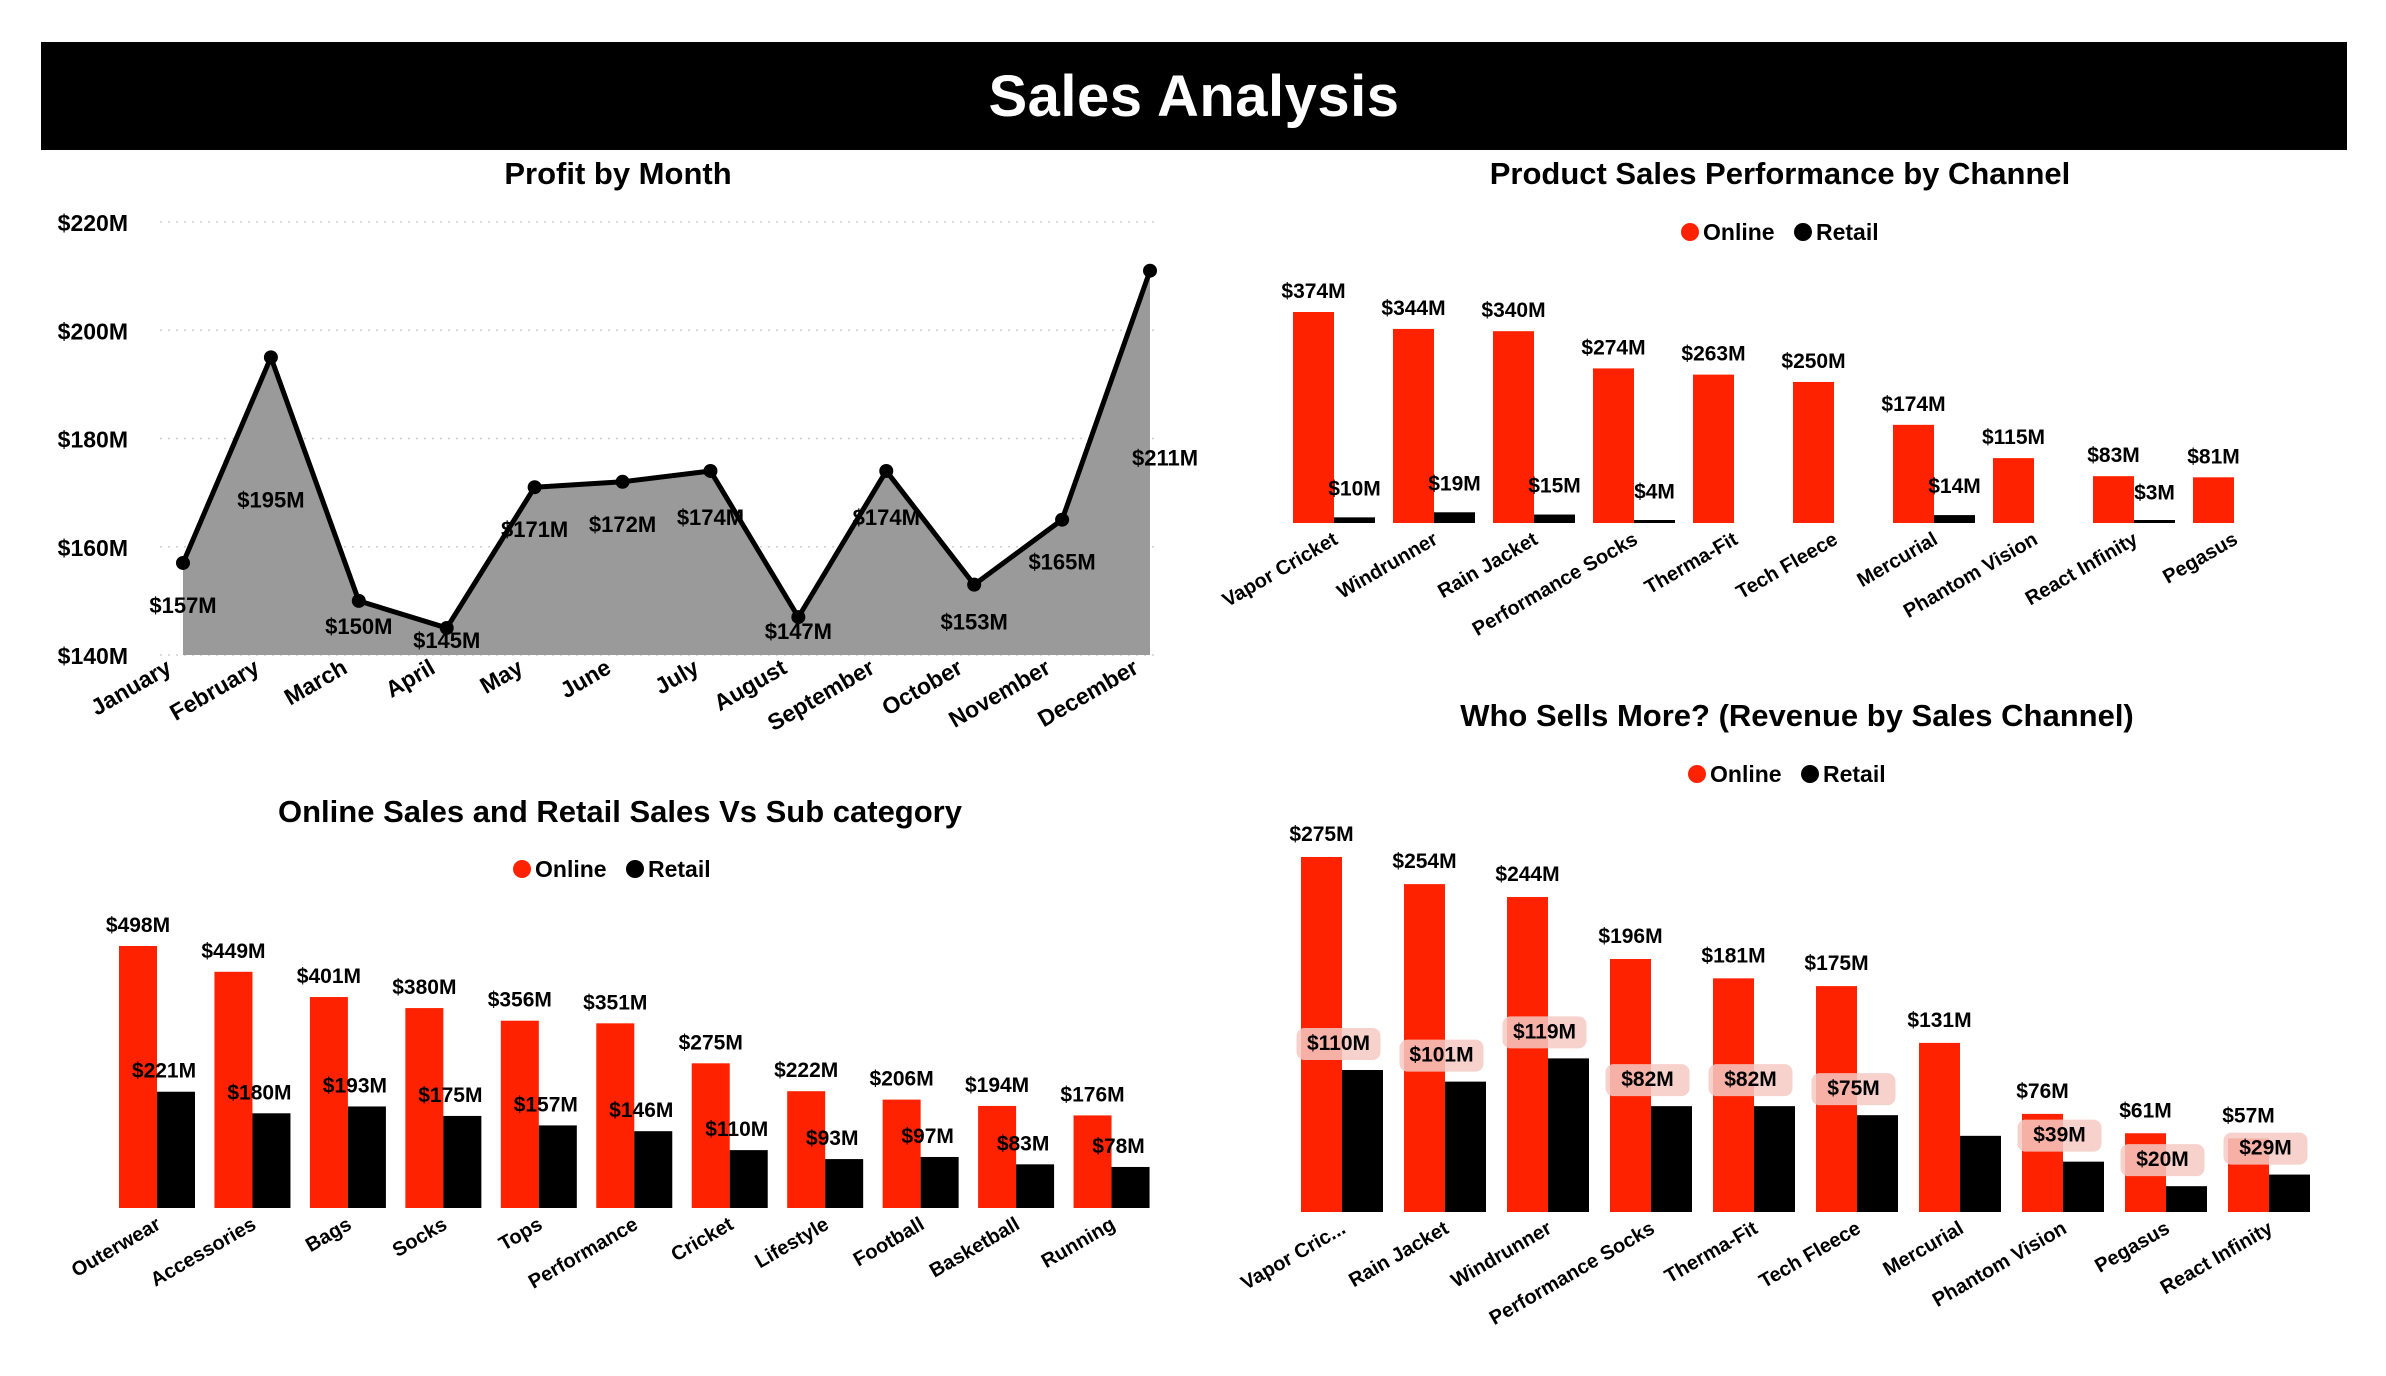 The width and height of the screenshot is (2386, 1376). Describe the element at coordinates (1939, 1020) in the screenshot. I see `data-label-online: $131M` at that location.